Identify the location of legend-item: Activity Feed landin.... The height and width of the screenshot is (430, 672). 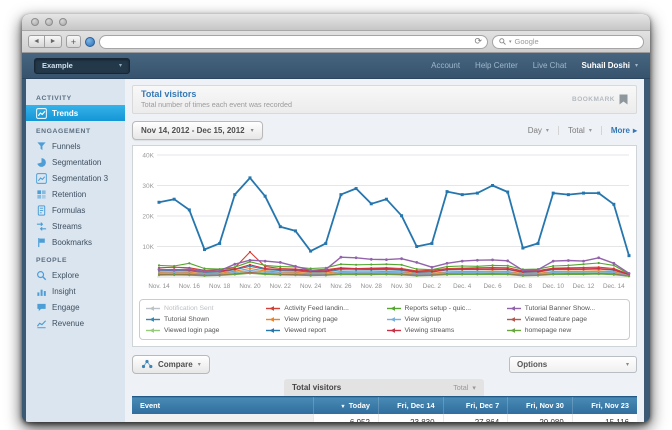
(324, 308).